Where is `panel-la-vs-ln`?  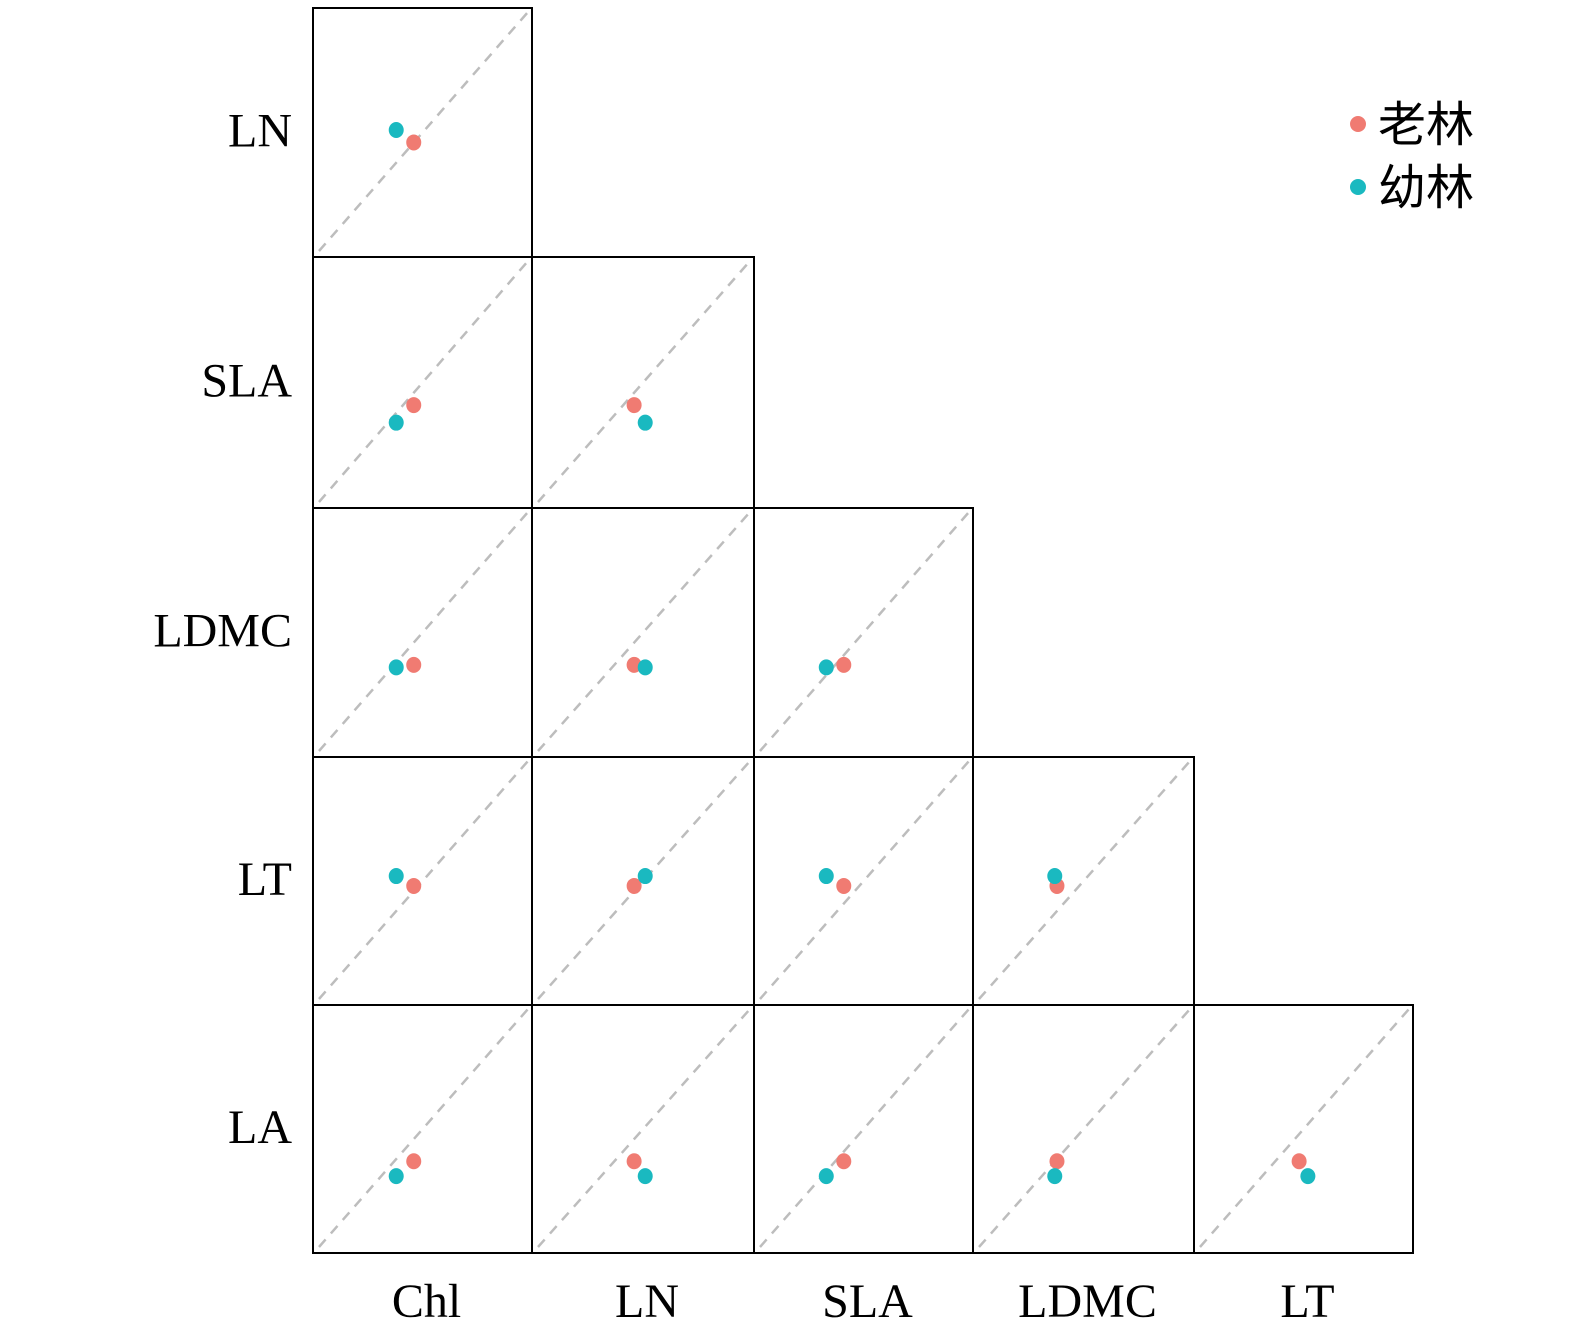
panel-la-vs-ln is located at coordinates (643, 1129).